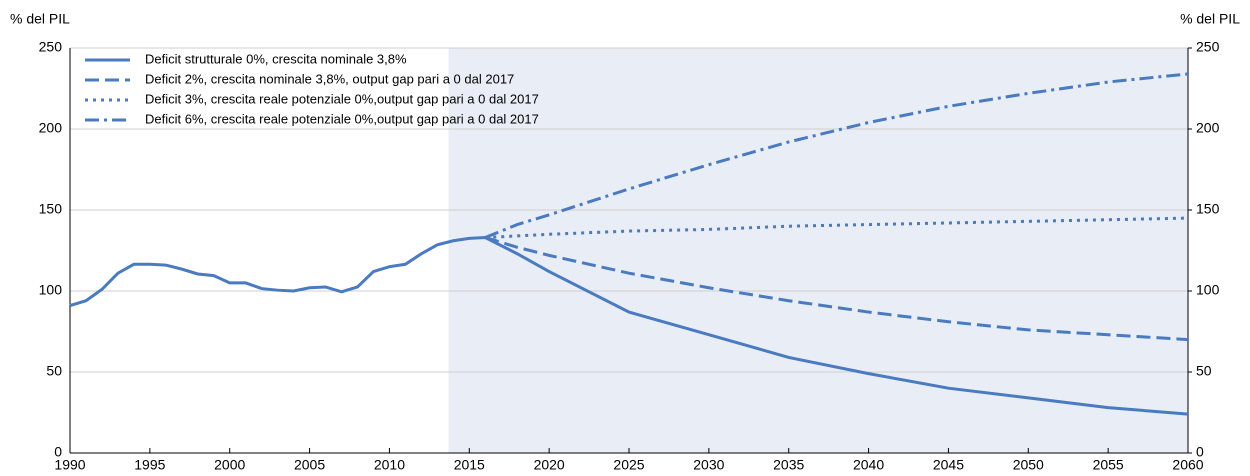 The height and width of the screenshot is (476, 1250). I want to click on y2-tick-label: 150, so click(1208, 209).